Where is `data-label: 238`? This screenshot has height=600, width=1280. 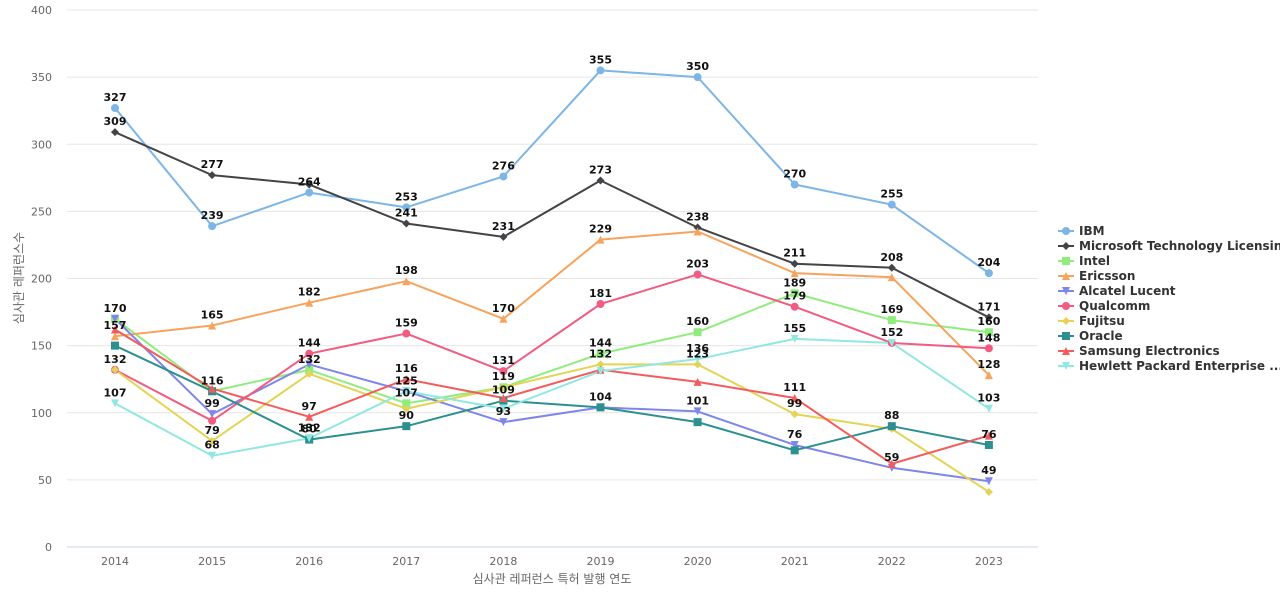 data-label: 238 is located at coordinates (697, 216).